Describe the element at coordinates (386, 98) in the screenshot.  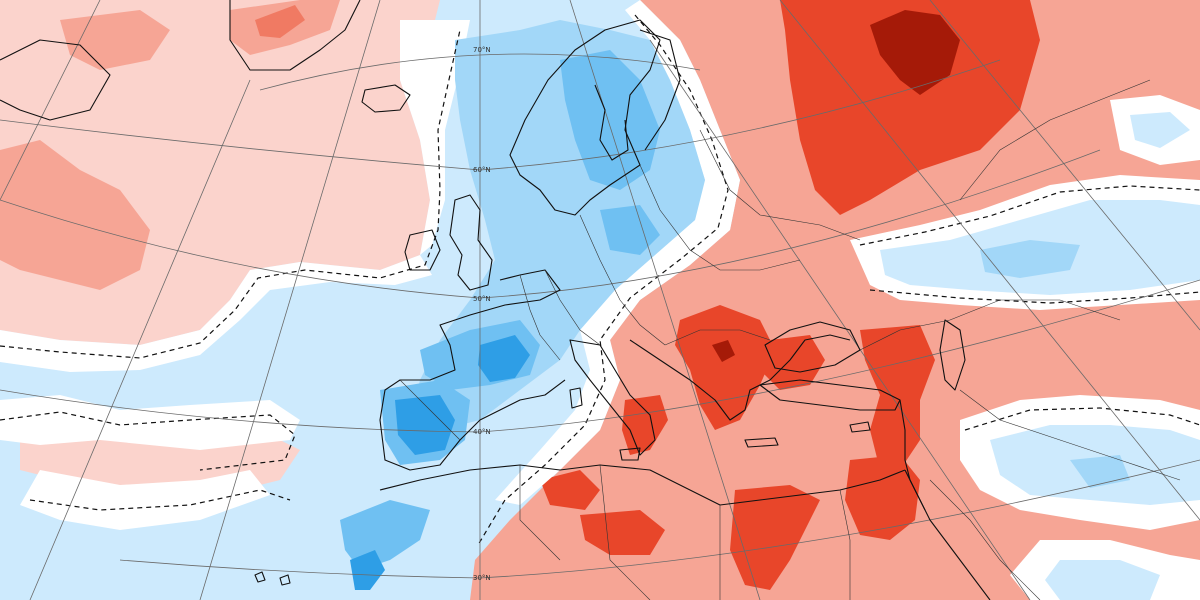
I see `coast-iceland` at that location.